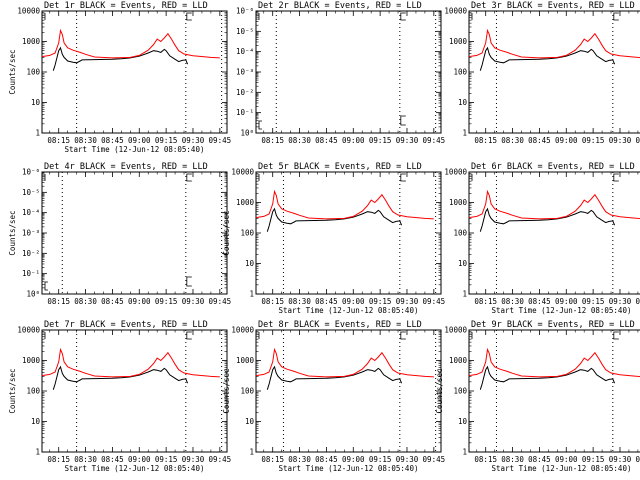 This screenshot has width=640, height=480. Describe the element at coordinates (340, 325) in the screenshot. I see `chart-title: Det 8r BLACK = Events, RED = LLD` at that location.